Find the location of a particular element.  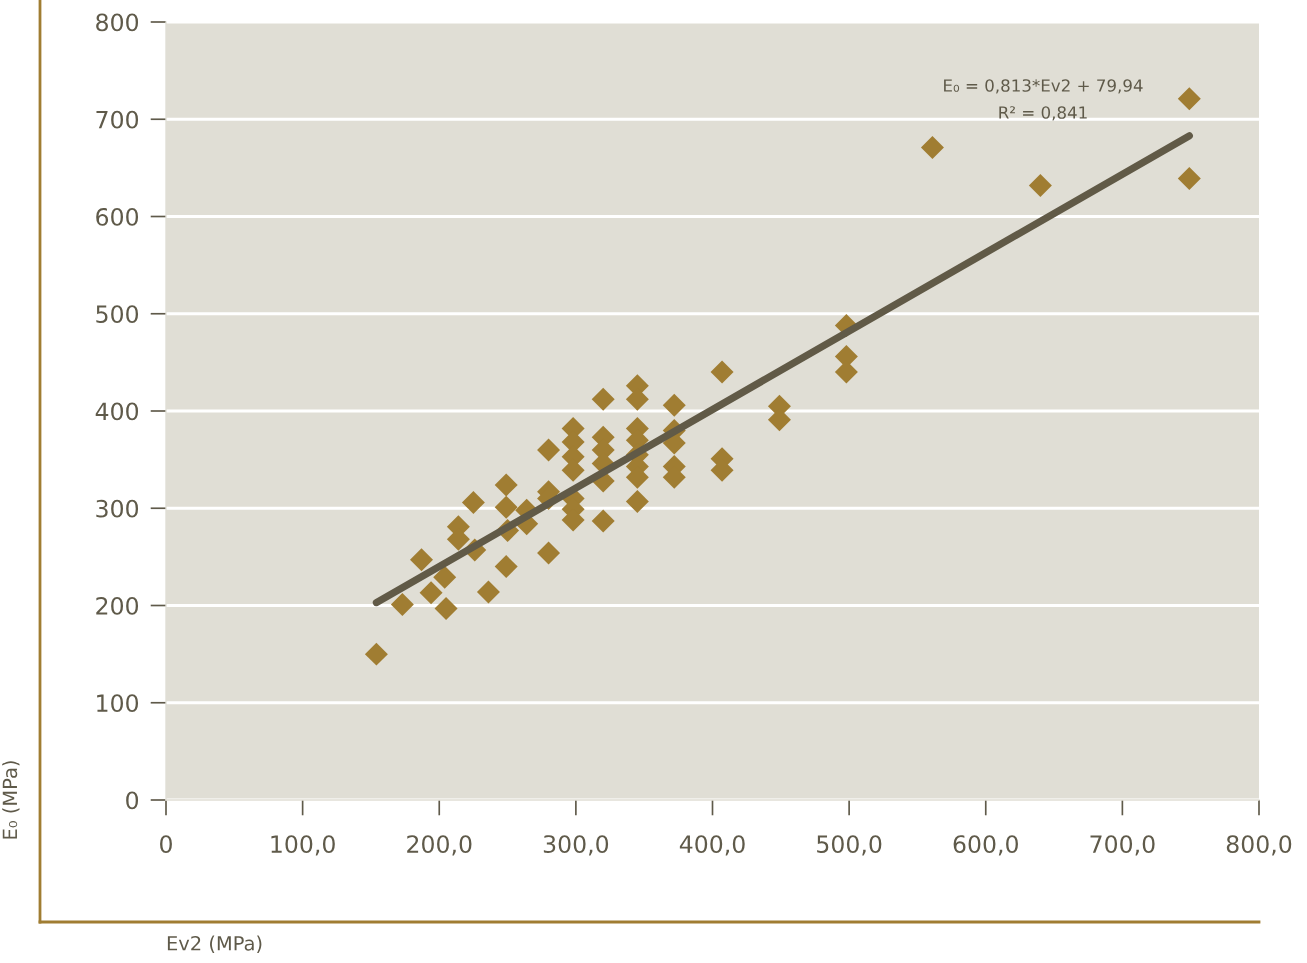

x-tick-label: 300,0 is located at coordinates (576, 845).